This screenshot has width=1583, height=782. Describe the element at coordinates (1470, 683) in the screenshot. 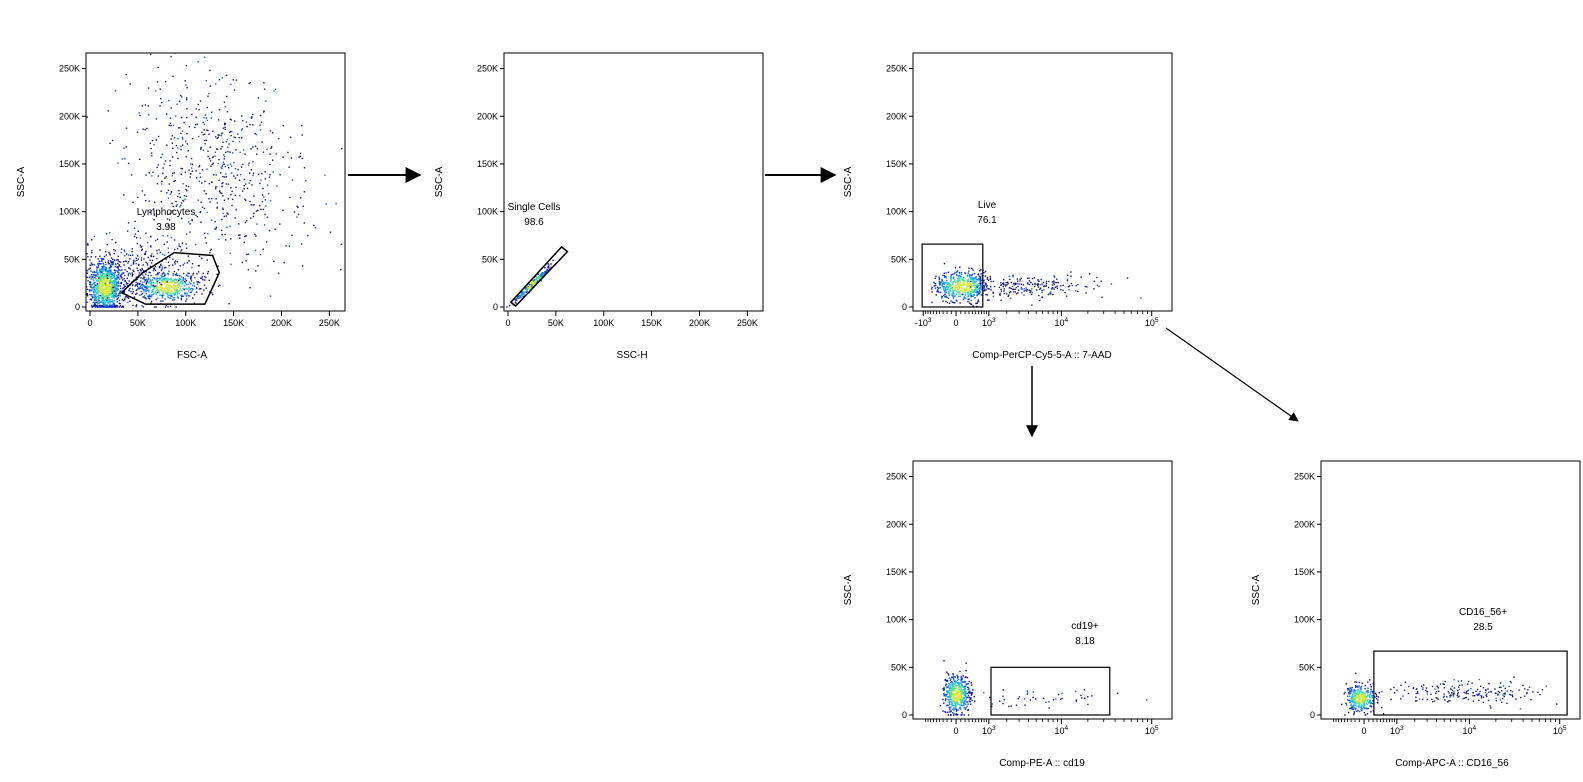

I see `gate-cd16-56-` at that location.